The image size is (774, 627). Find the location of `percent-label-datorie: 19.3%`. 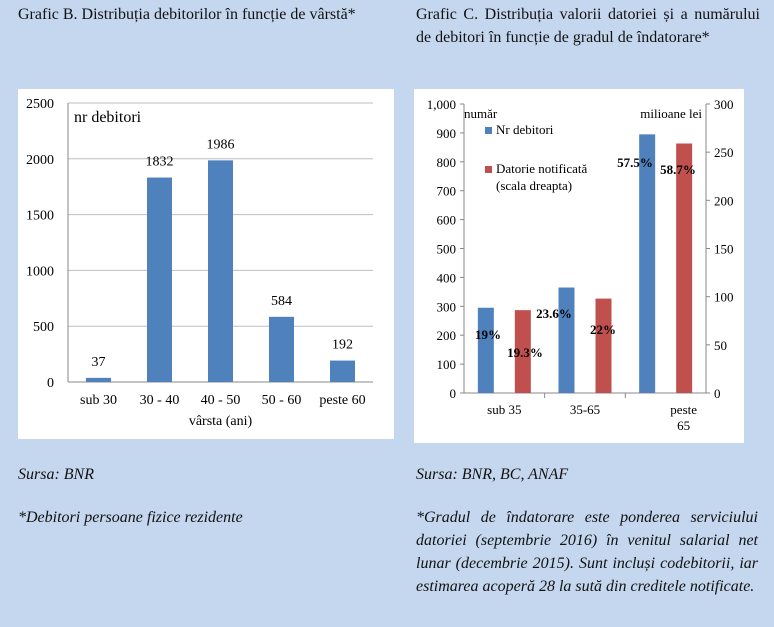

percent-label-datorie: 19.3% is located at coordinates (525, 352).